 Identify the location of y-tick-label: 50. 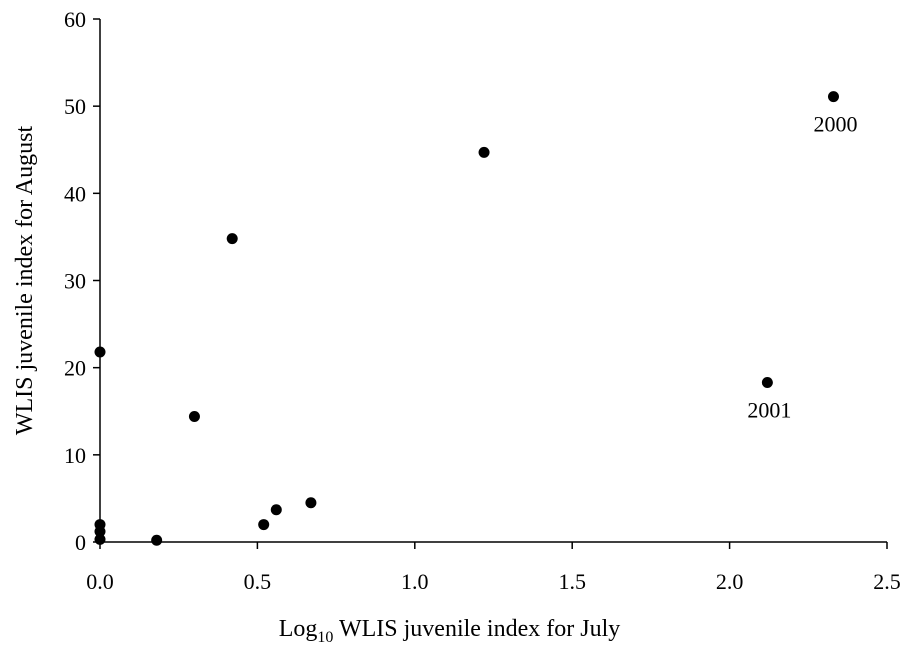
(75, 106).